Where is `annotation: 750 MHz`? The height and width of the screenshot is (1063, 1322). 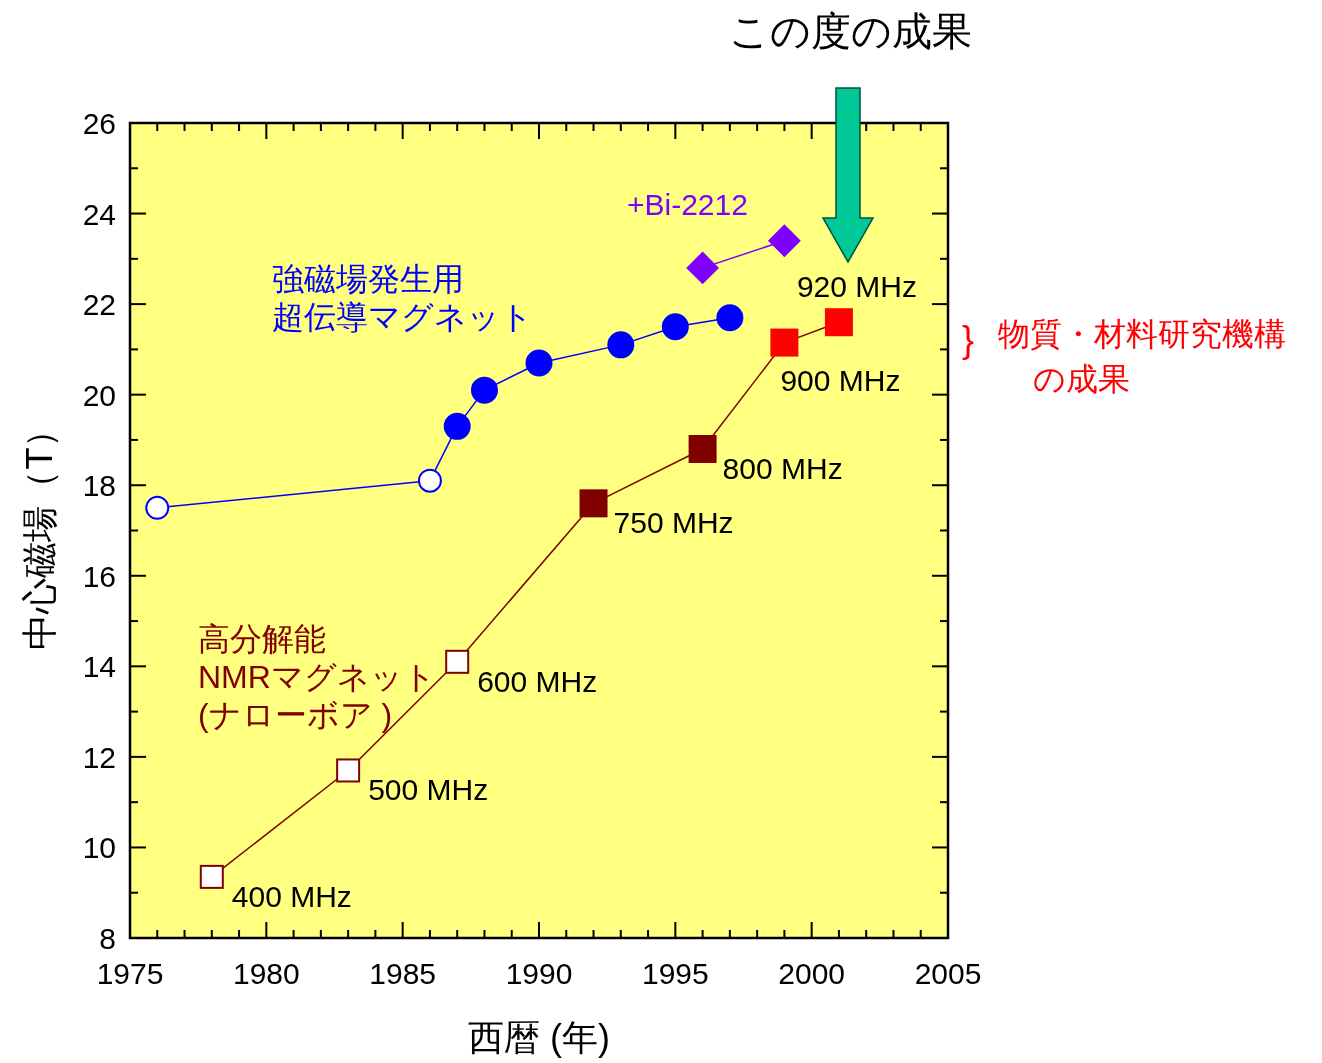
annotation: 750 MHz is located at coordinates (673, 523).